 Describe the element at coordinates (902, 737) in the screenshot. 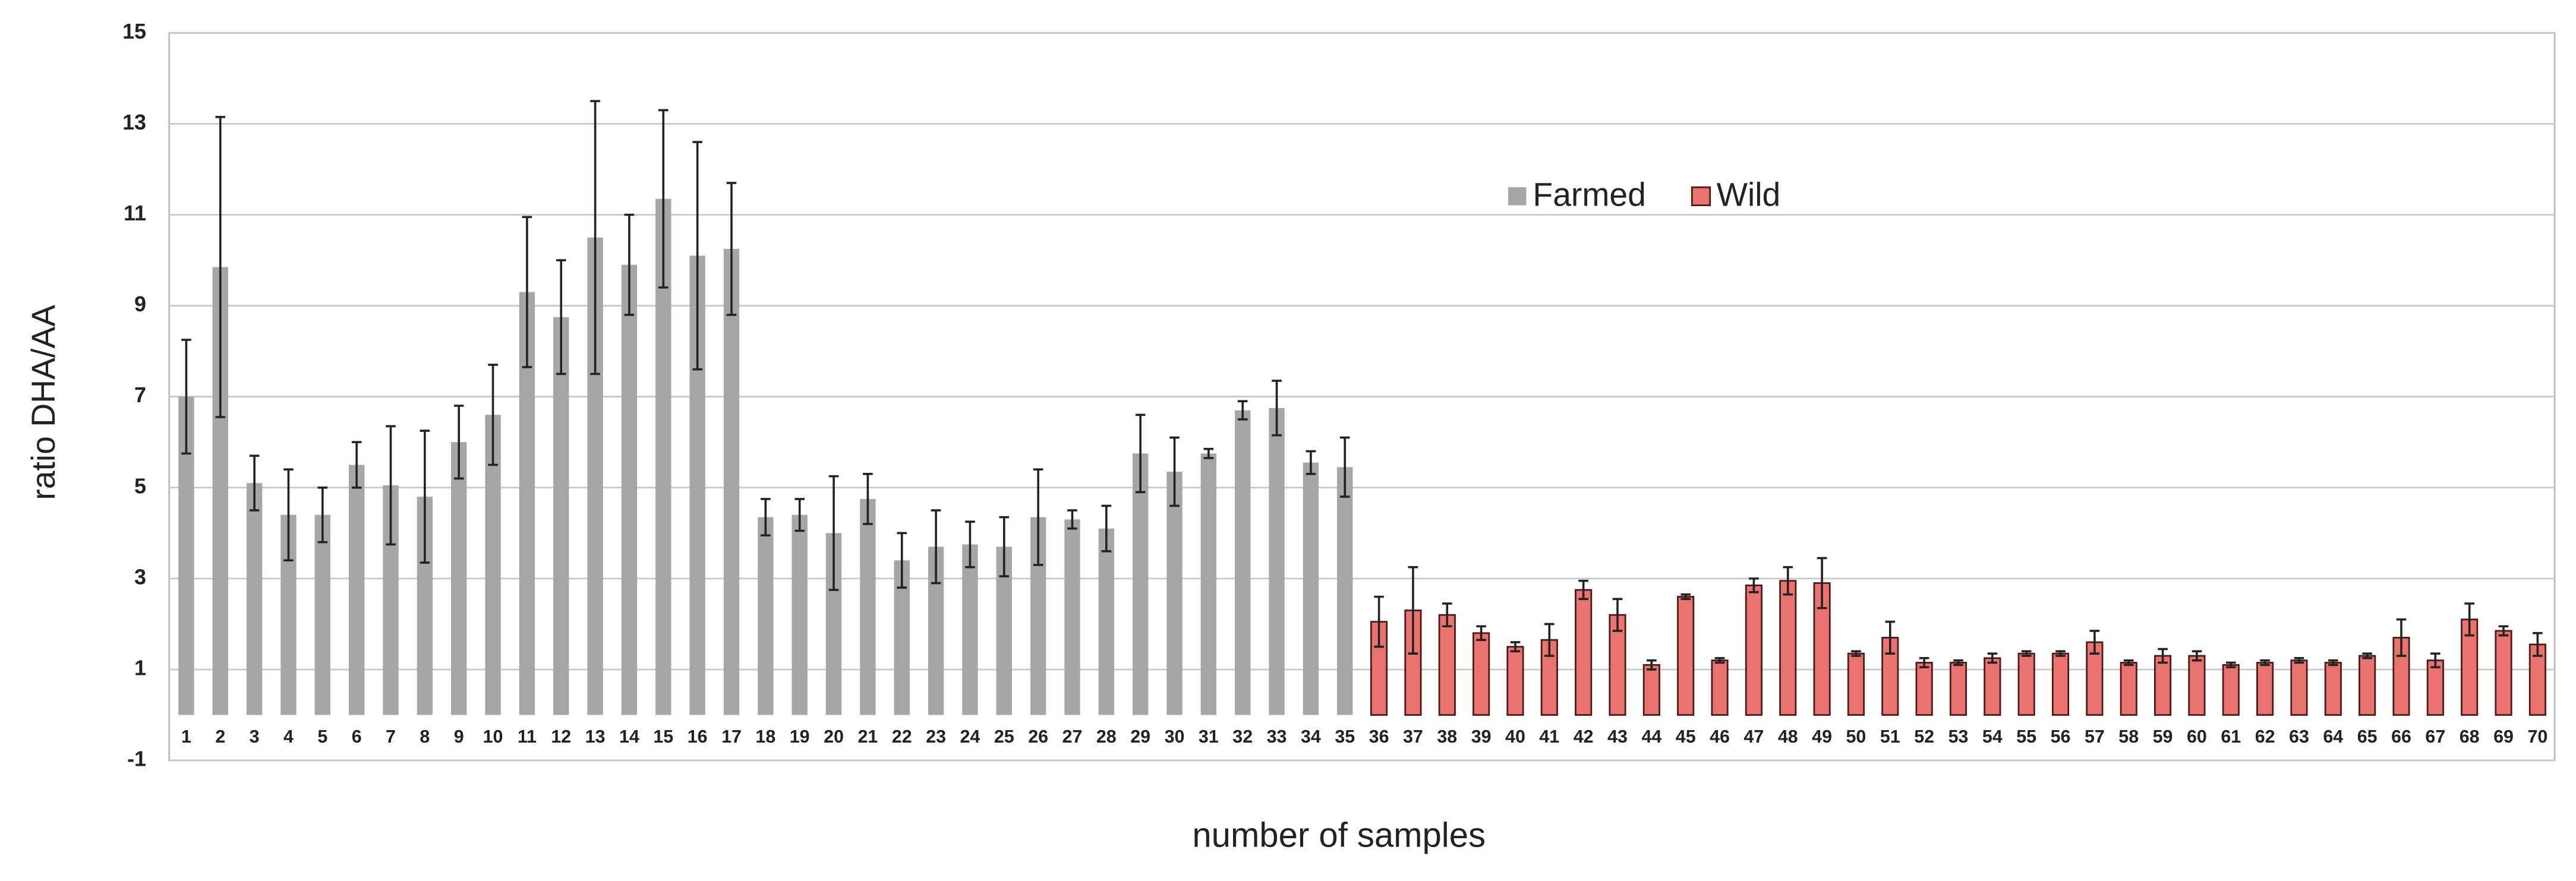

I see `x-tick-label: 22` at that location.